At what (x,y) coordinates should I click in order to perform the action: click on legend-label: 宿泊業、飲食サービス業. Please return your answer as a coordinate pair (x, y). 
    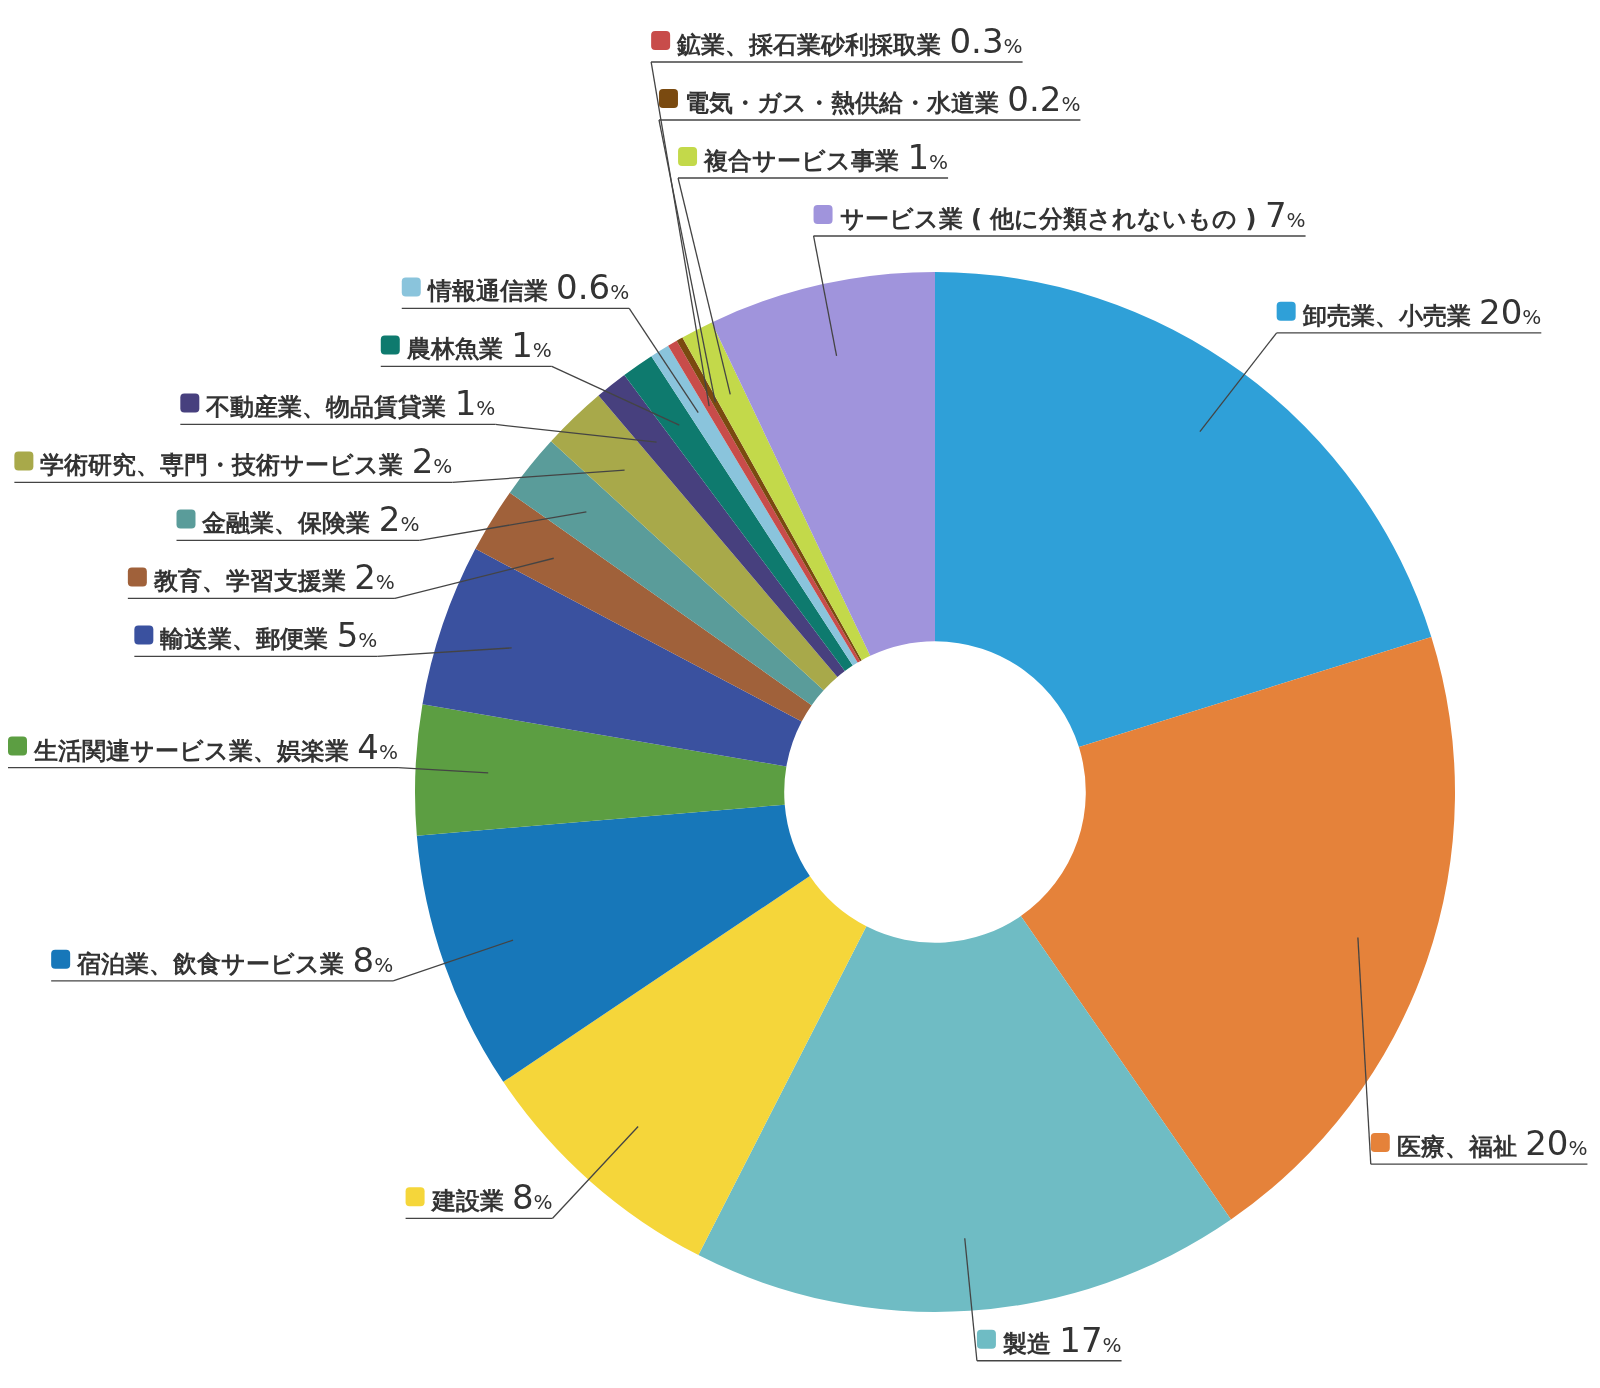
    Looking at the image, I should click on (214, 963).